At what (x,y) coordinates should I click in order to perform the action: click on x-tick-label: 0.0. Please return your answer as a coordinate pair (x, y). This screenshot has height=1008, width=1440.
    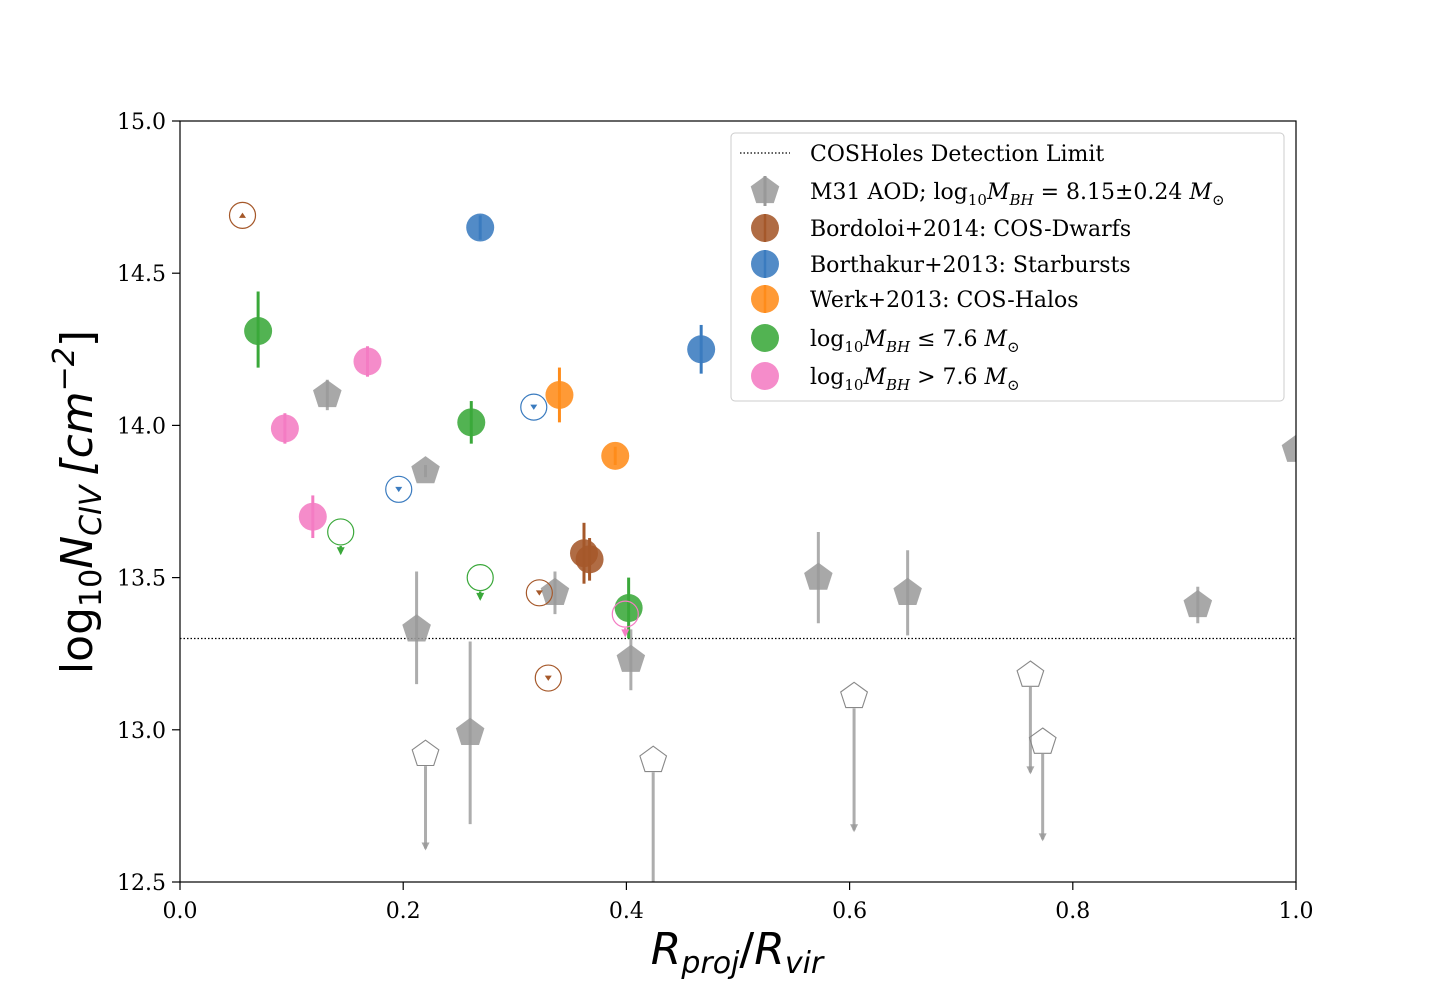
    Looking at the image, I should click on (180, 911).